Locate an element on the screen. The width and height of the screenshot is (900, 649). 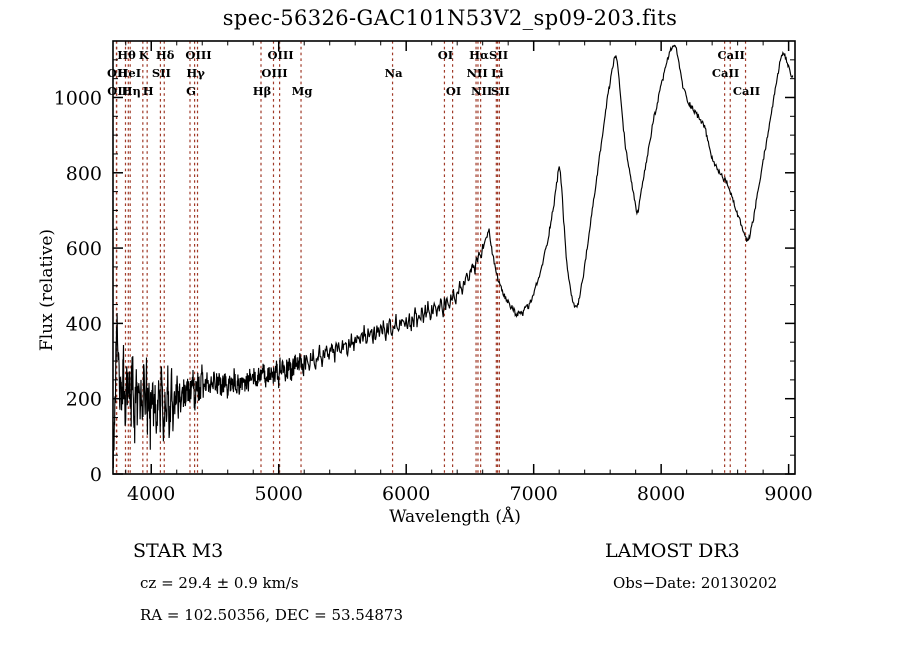
x-tick-label: 4000 is located at coordinates (151, 494).